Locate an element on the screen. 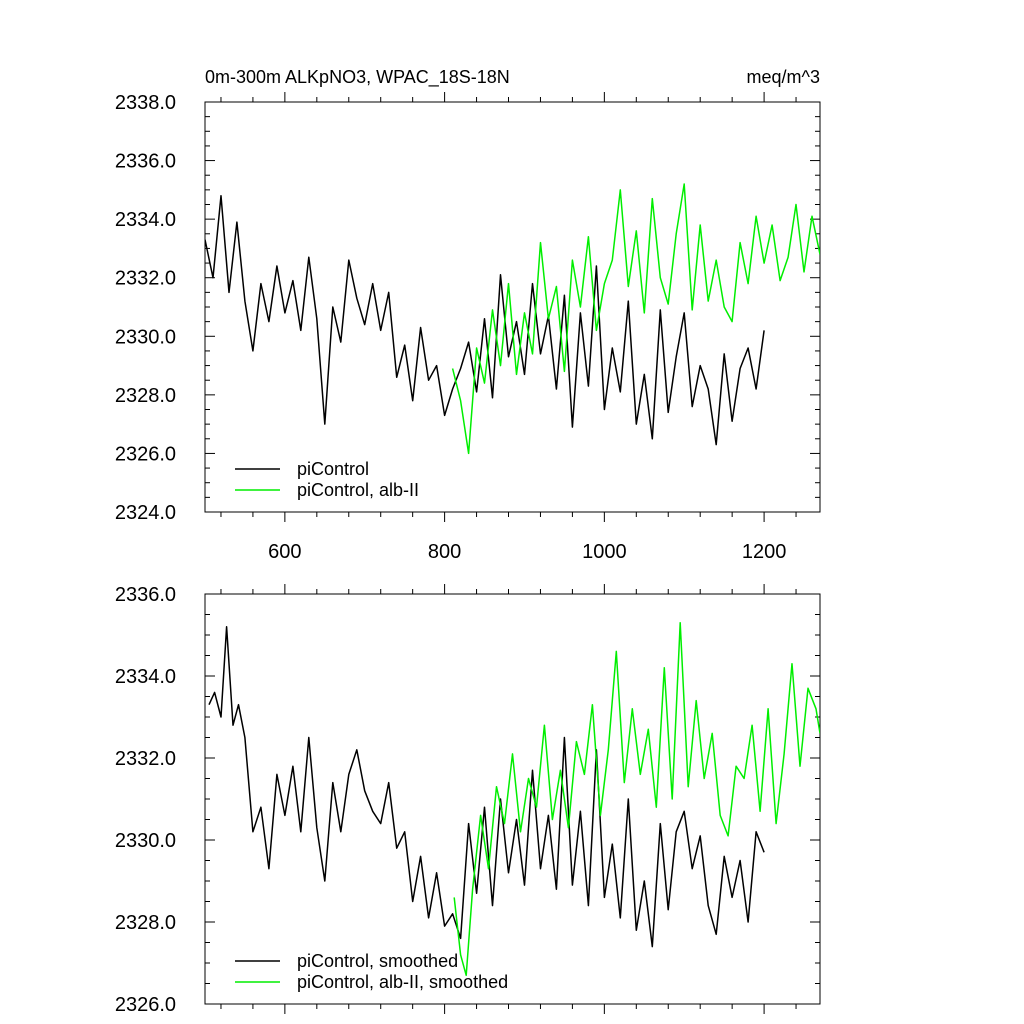 The width and height of the screenshot is (1024, 1024). top-ytick-label-3: 2330.0 is located at coordinates (145, 337).